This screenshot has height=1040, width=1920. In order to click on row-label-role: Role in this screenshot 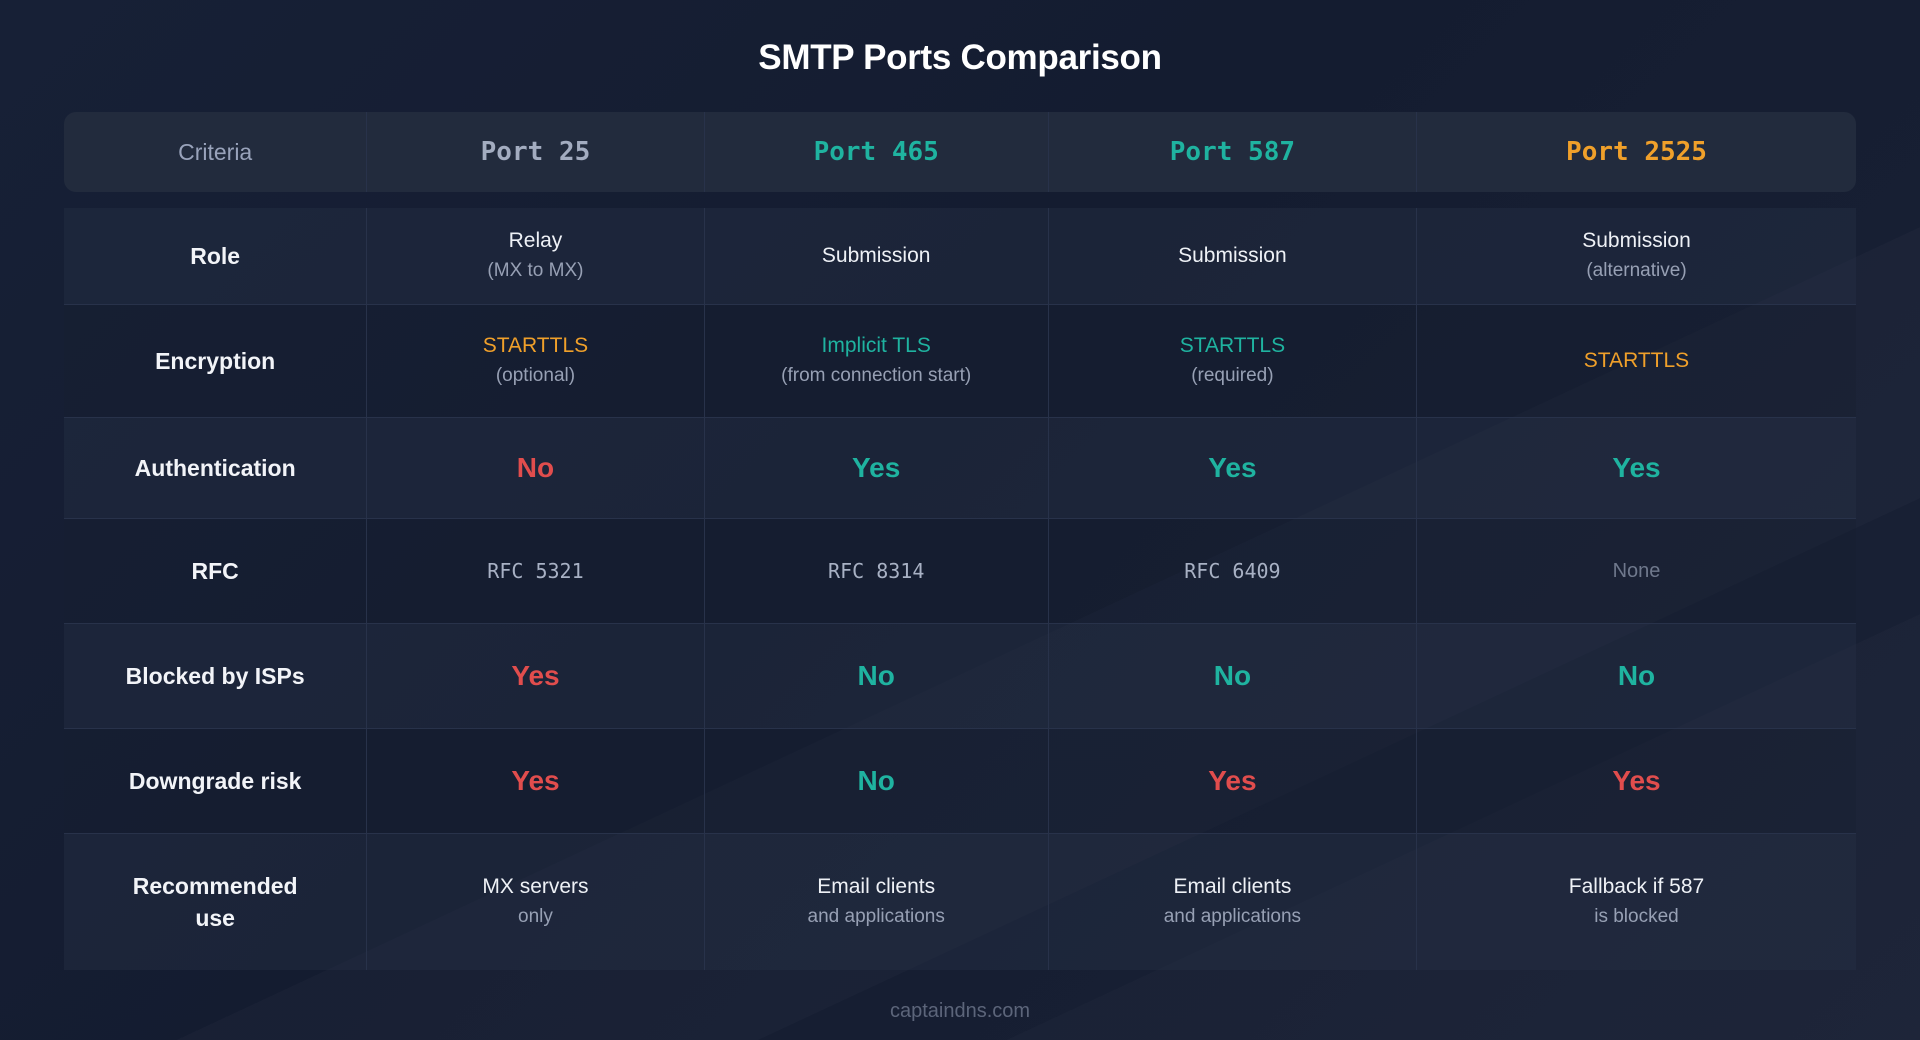, I will do `click(215, 256)`.